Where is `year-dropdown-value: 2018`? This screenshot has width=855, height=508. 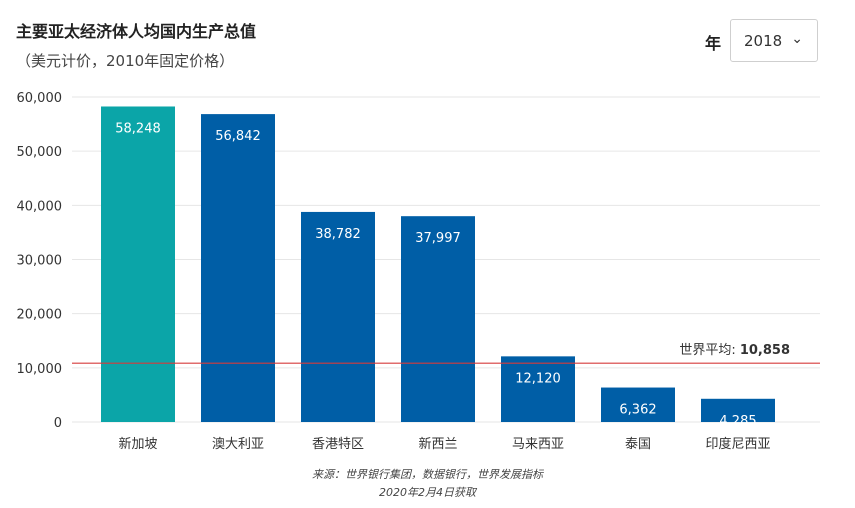 year-dropdown-value: 2018 is located at coordinates (763, 41).